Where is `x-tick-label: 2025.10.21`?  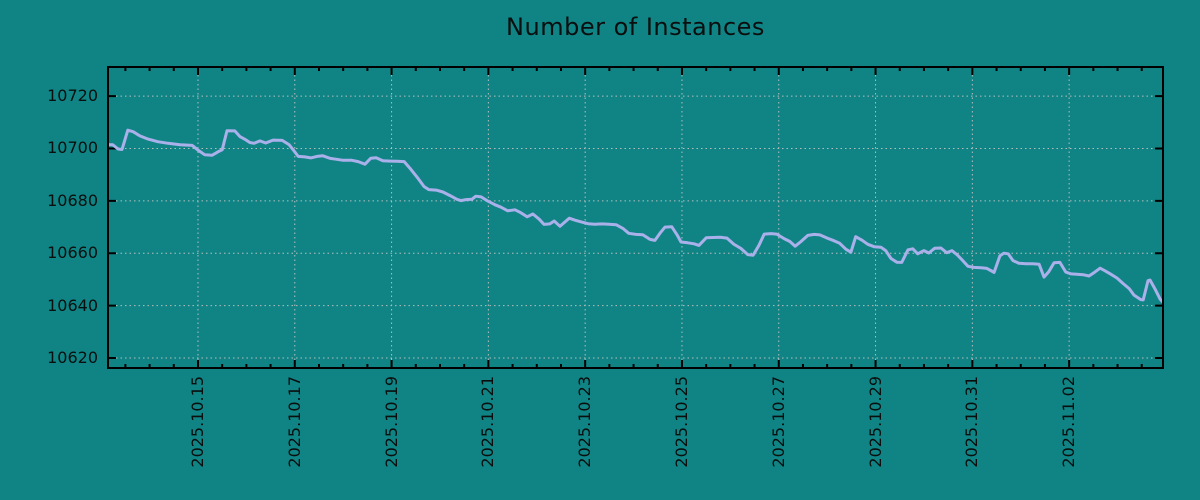 x-tick-label: 2025.10.21 is located at coordinates (488, 422).